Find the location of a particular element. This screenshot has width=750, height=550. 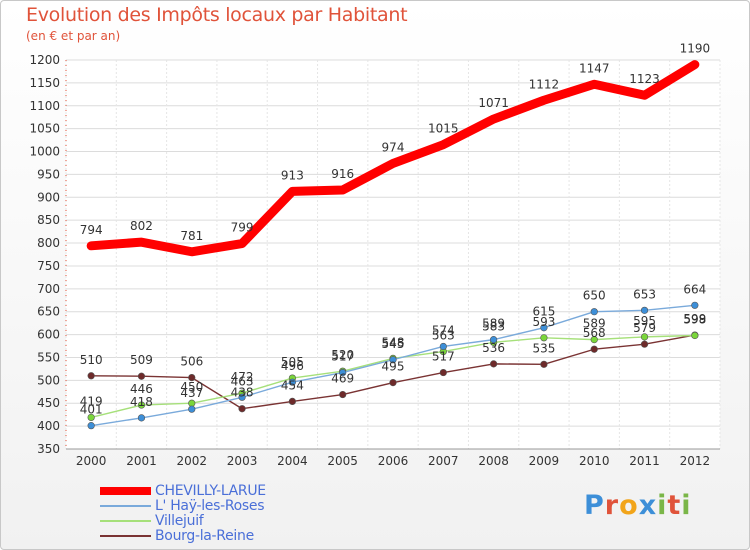

logo-letter: o is located at coordinates (629, 505).